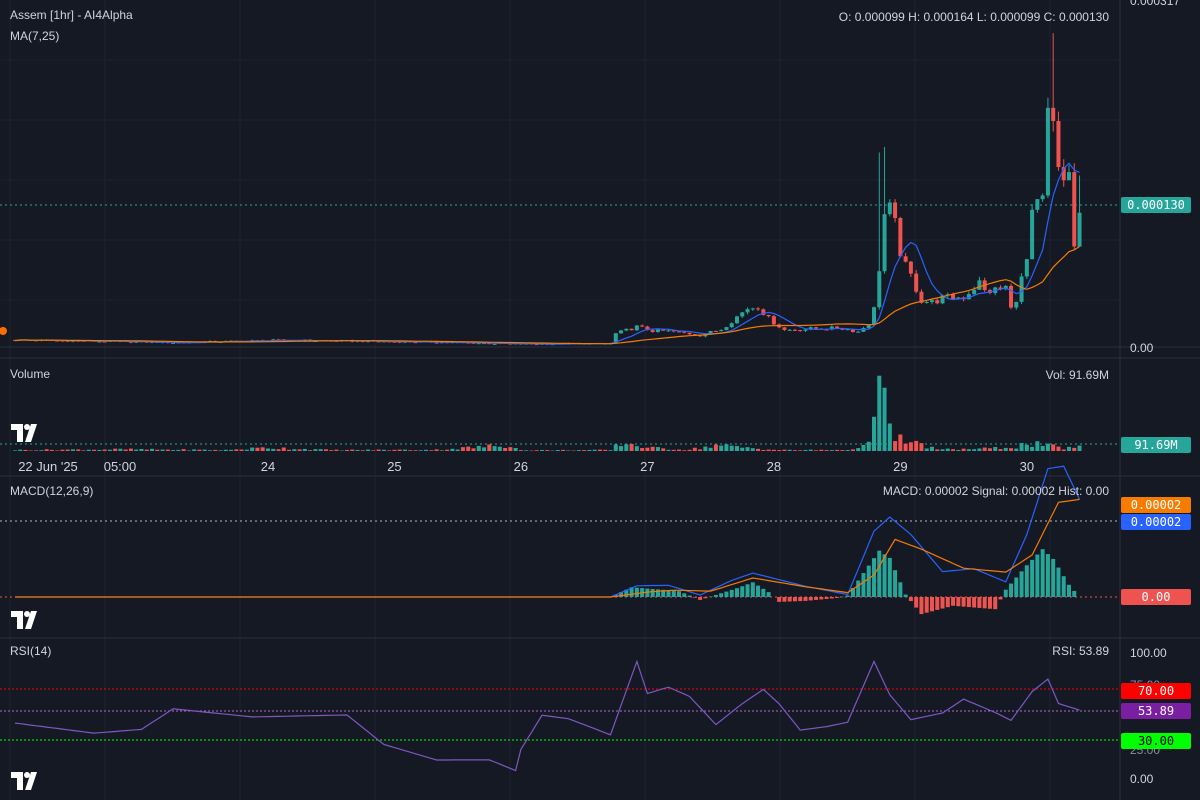 The height and width of the screenshot is (800, 1200). Describe the element at coordinates (995, 491) in the screenshot. I see `macd-readout: MACD: 0.00002 Signal: 0.00002 Hist: 0.00` at that location.